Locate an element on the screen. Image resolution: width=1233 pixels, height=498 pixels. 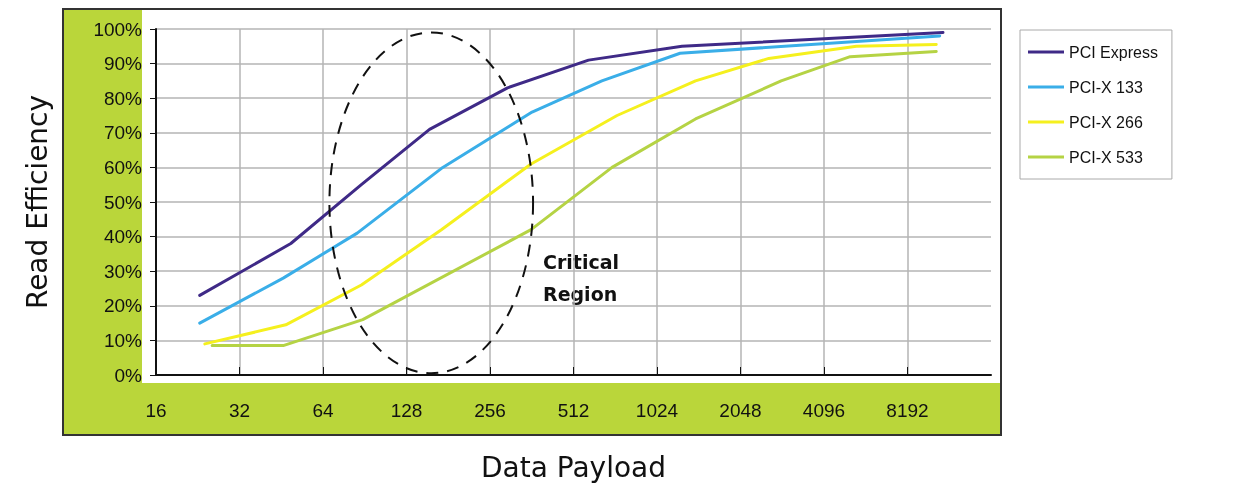
x-tick-label: 8192 is located at coordinates (907, 410).